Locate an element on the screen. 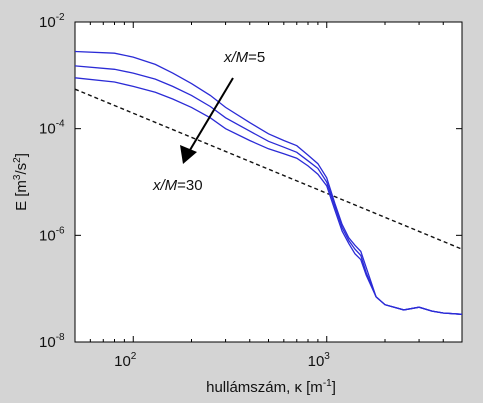  y-tick-label-exp: -2 is located at coordinates (60, 17).